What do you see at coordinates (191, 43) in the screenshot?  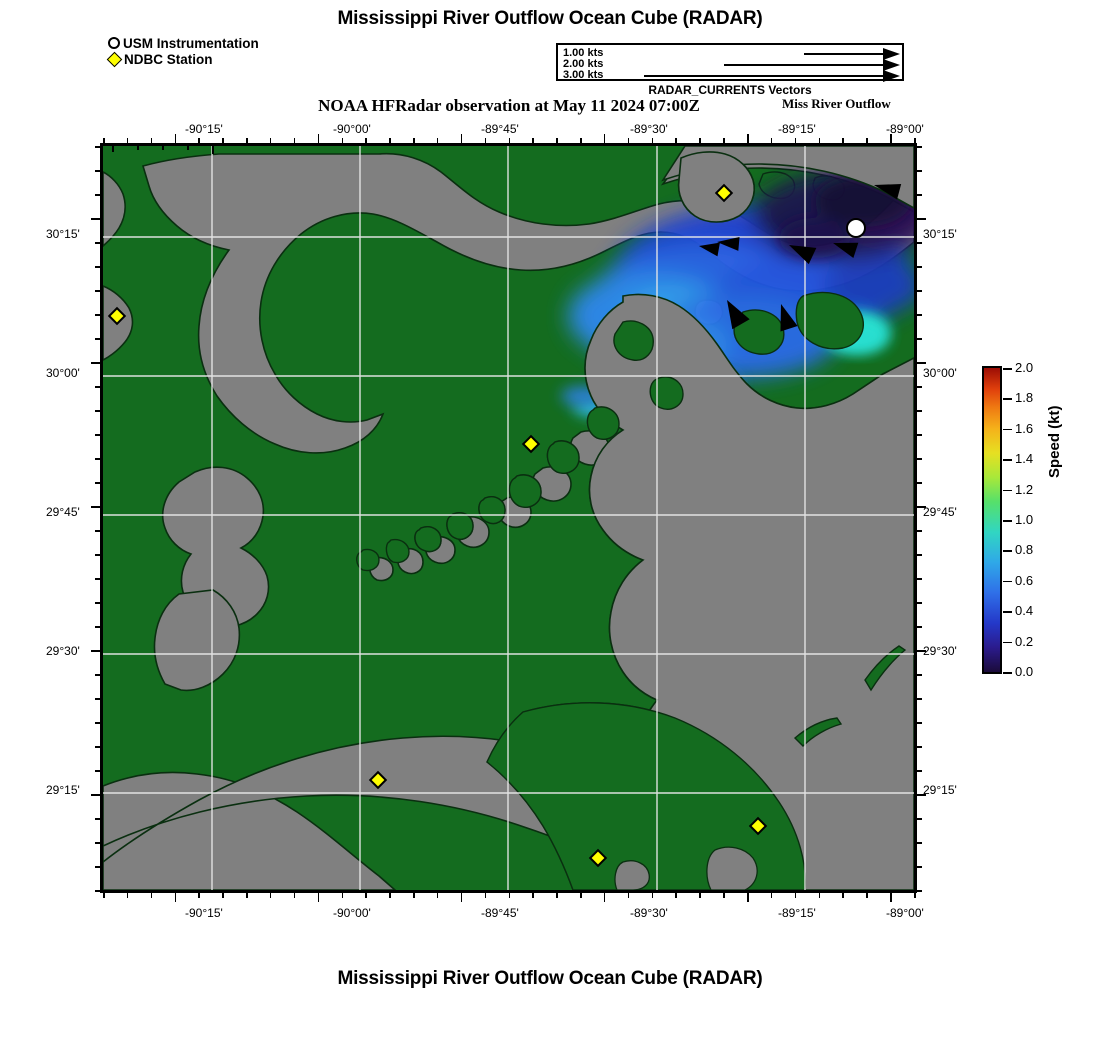 I see `legend-label-usm: USM Instrumentation` at bounding box center [191, 43].